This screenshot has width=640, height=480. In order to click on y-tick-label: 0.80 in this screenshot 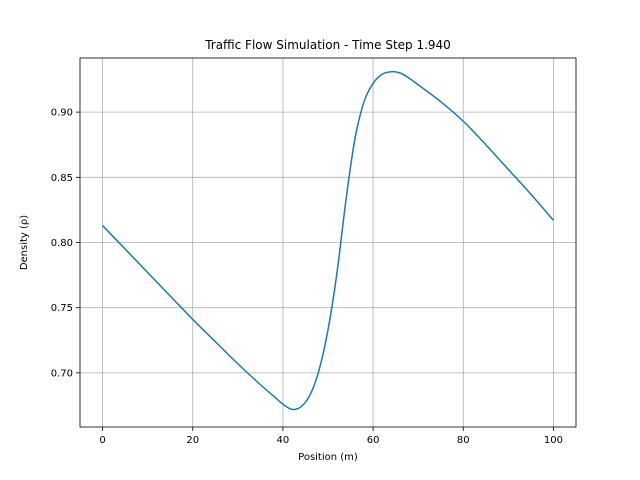, I will do `click(62, 243)`.